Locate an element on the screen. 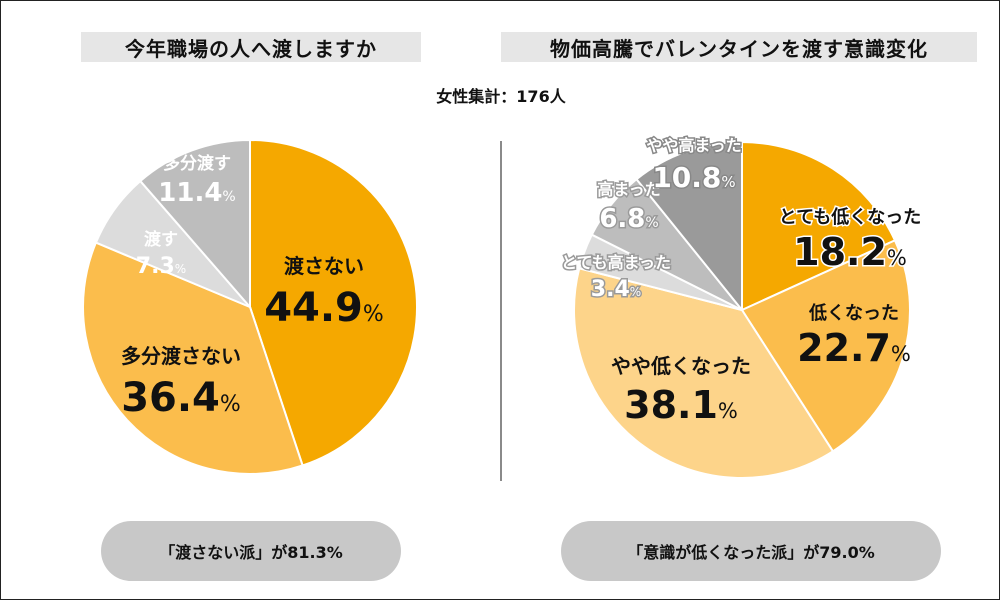 The width and height of the screenshot is (1000, 601). slice-label: やや高まった is located at coordinates (693, 145).